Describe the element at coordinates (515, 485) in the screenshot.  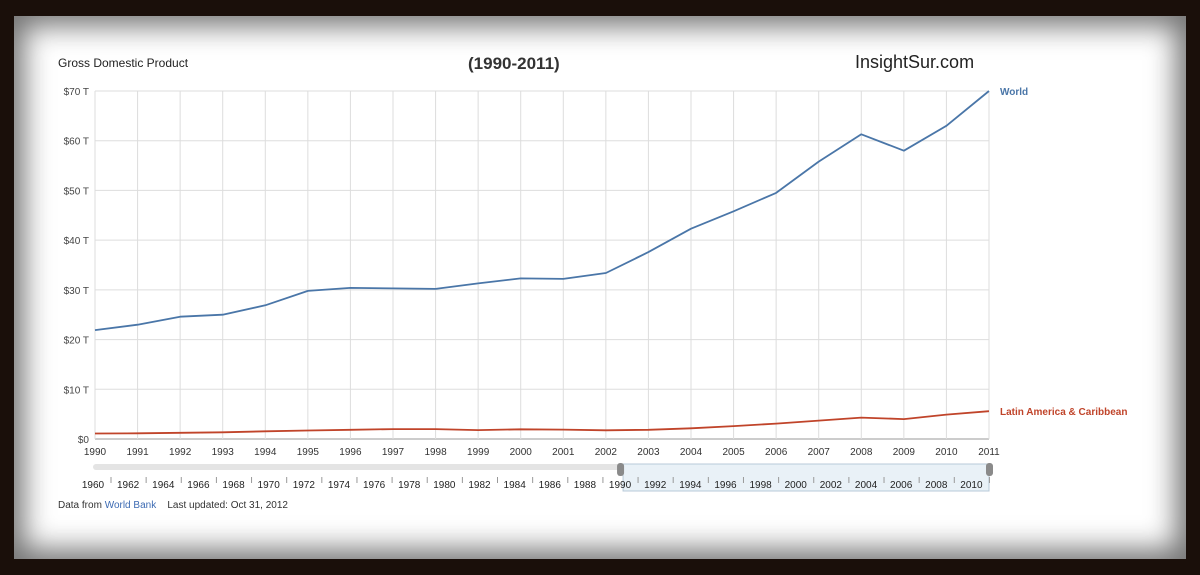
I see `range-tick-label: 1984` at that location.